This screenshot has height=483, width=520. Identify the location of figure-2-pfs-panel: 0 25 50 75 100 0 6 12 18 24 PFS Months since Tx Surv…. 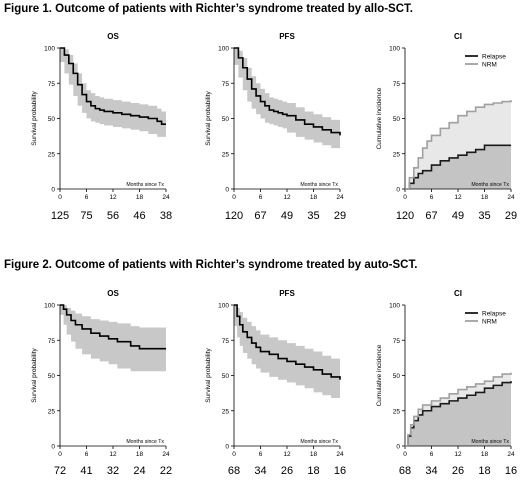
(275, 383).